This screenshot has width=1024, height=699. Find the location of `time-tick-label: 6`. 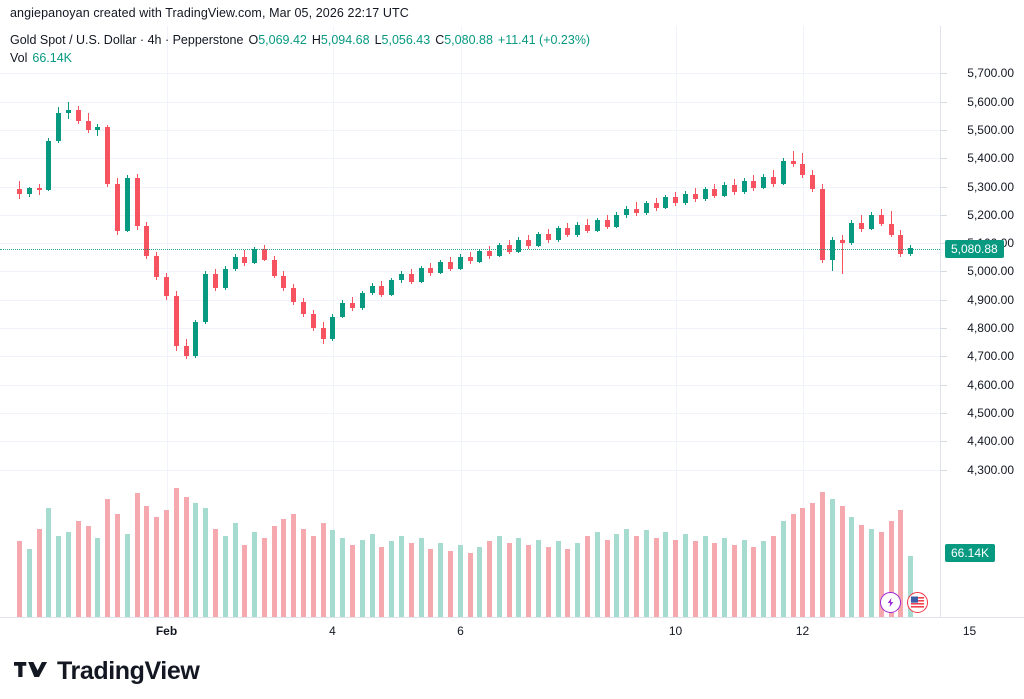

time-tick-label: 6 is located at coordinates (460, 631).